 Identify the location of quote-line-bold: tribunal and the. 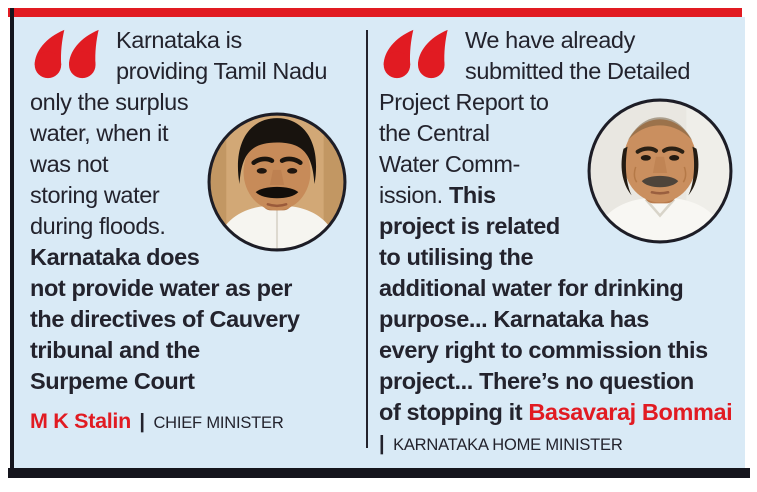
(115, 350).